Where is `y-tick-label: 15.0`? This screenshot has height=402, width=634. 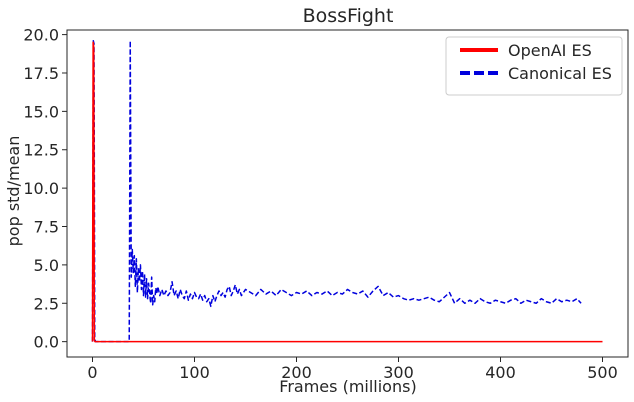
y-tick-label: 15.0 is located at coordinates (41, 111).